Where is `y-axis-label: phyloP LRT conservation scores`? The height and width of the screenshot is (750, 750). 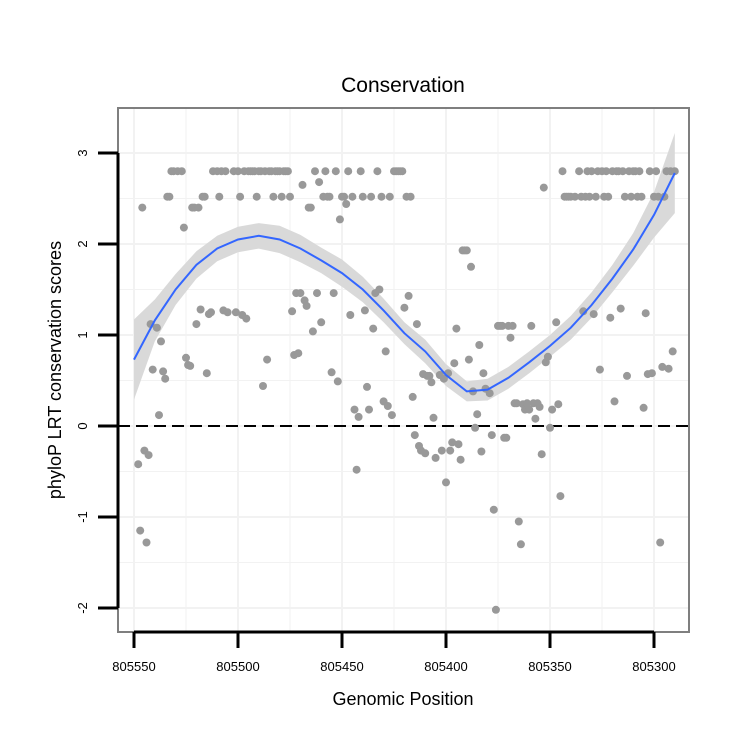 y-axis-label: phyloP LRT conservation scores is located at coordinates (55, 370).